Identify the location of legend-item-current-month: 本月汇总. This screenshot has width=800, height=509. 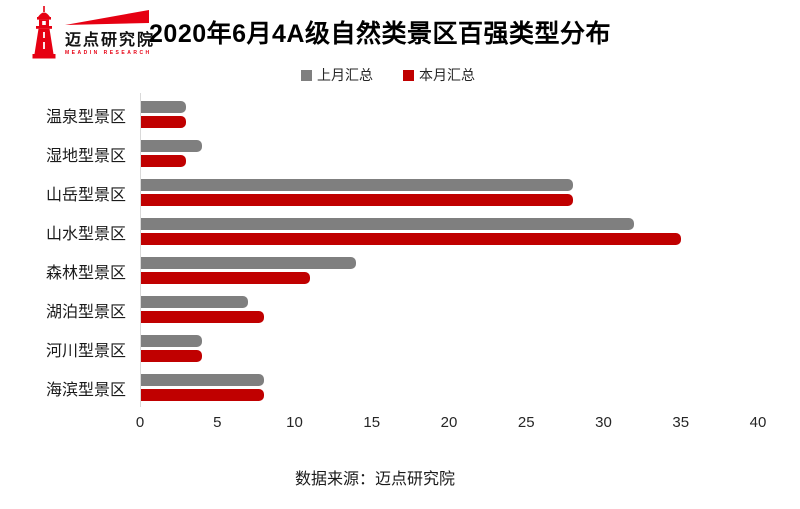
(439, 75).